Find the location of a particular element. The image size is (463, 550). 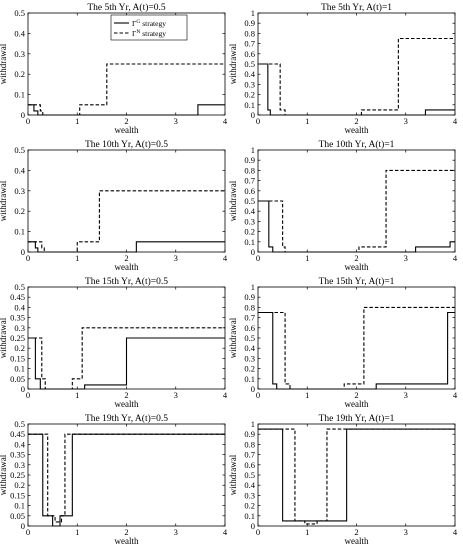

panel-title: The 5th Yr, A(t)=1 is located at coordinates (356, 7).